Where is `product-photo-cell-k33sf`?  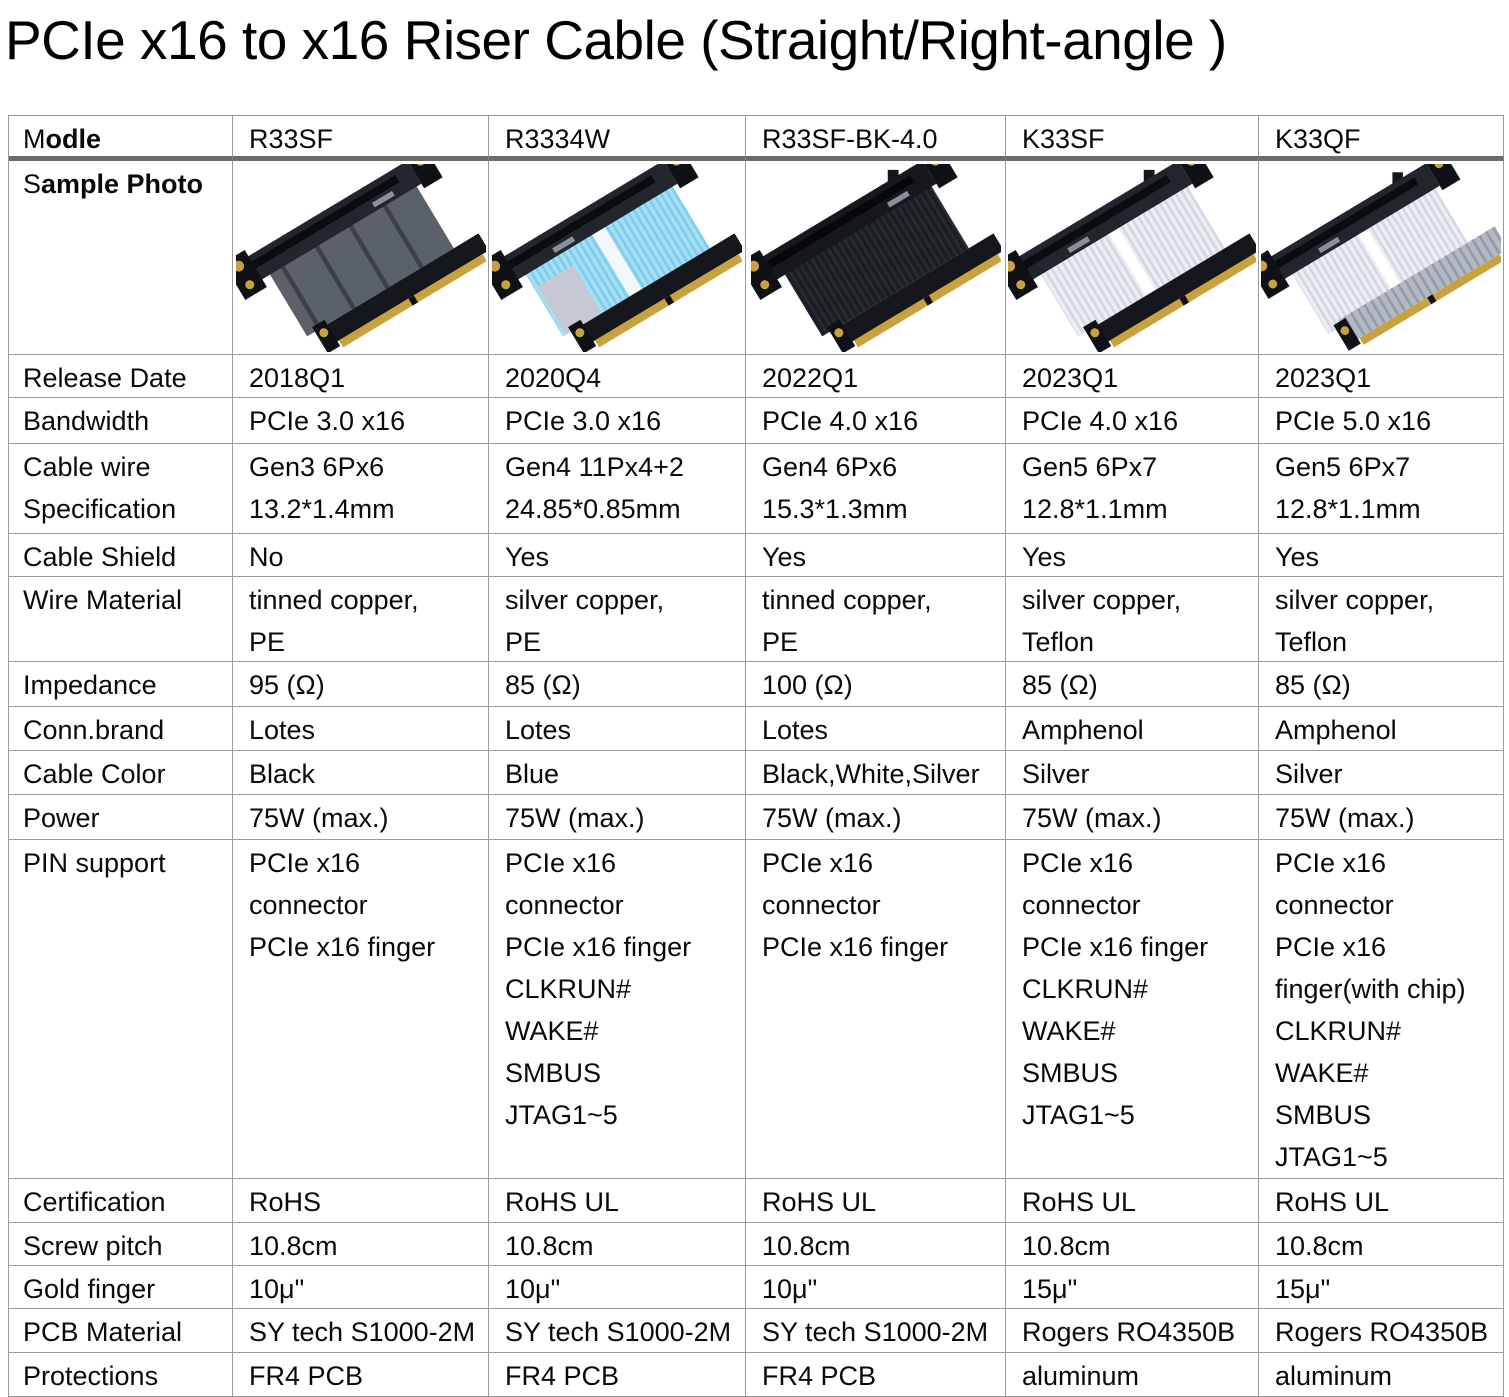 product-photo-cell-k33sf is located at coordinates (1132, 258).